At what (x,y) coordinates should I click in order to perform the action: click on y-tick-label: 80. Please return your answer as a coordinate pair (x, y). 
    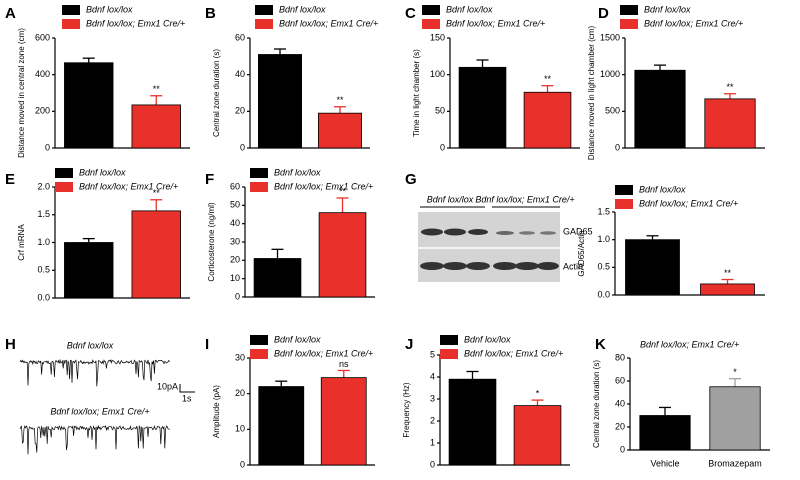
    Looking at the image, I should click on (620, 357).